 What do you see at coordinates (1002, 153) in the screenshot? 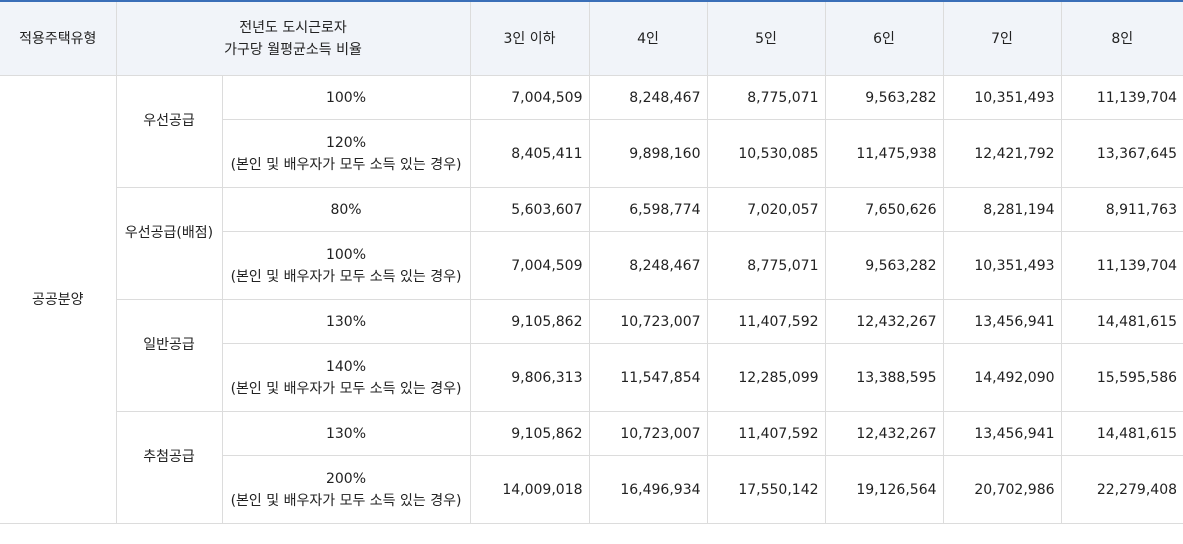
I see `value-cell: 12,421,792` at bounding box center [1002, 153].